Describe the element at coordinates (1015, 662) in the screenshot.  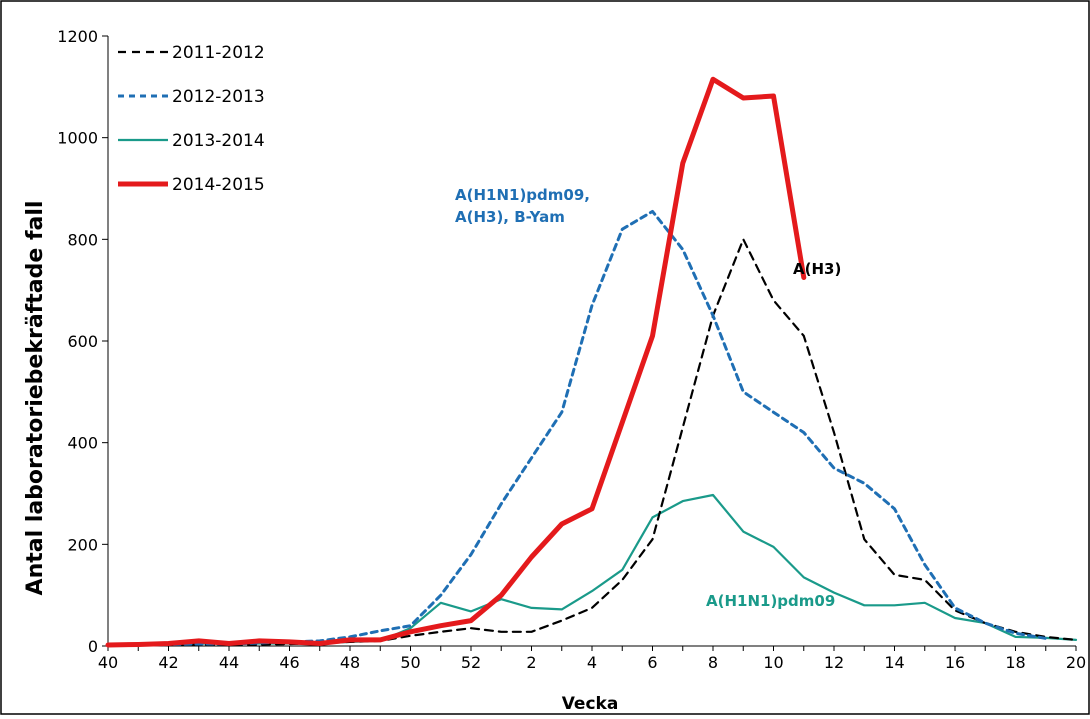
I see `x-tick-label: 18` at that location.